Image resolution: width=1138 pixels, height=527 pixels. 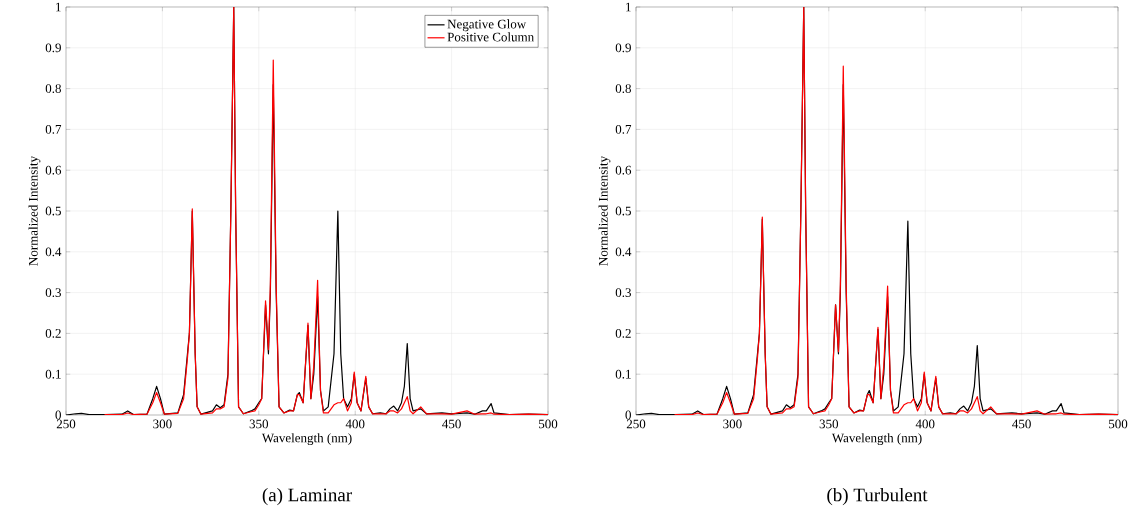 What do you see at coordinates (487, 25) in the screenshot?
I see `legend-label: Negative Glow` at bounding box center [487, 25].